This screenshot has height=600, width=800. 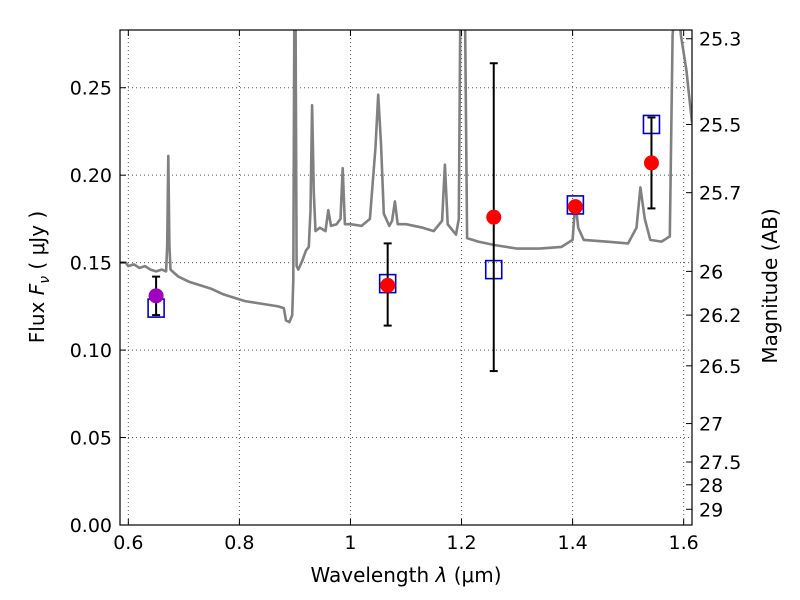 What do you see at coordinates (711, 425) in the screenshot?
I see `y2-tick-label: 27` at bounding box center [711, 425].